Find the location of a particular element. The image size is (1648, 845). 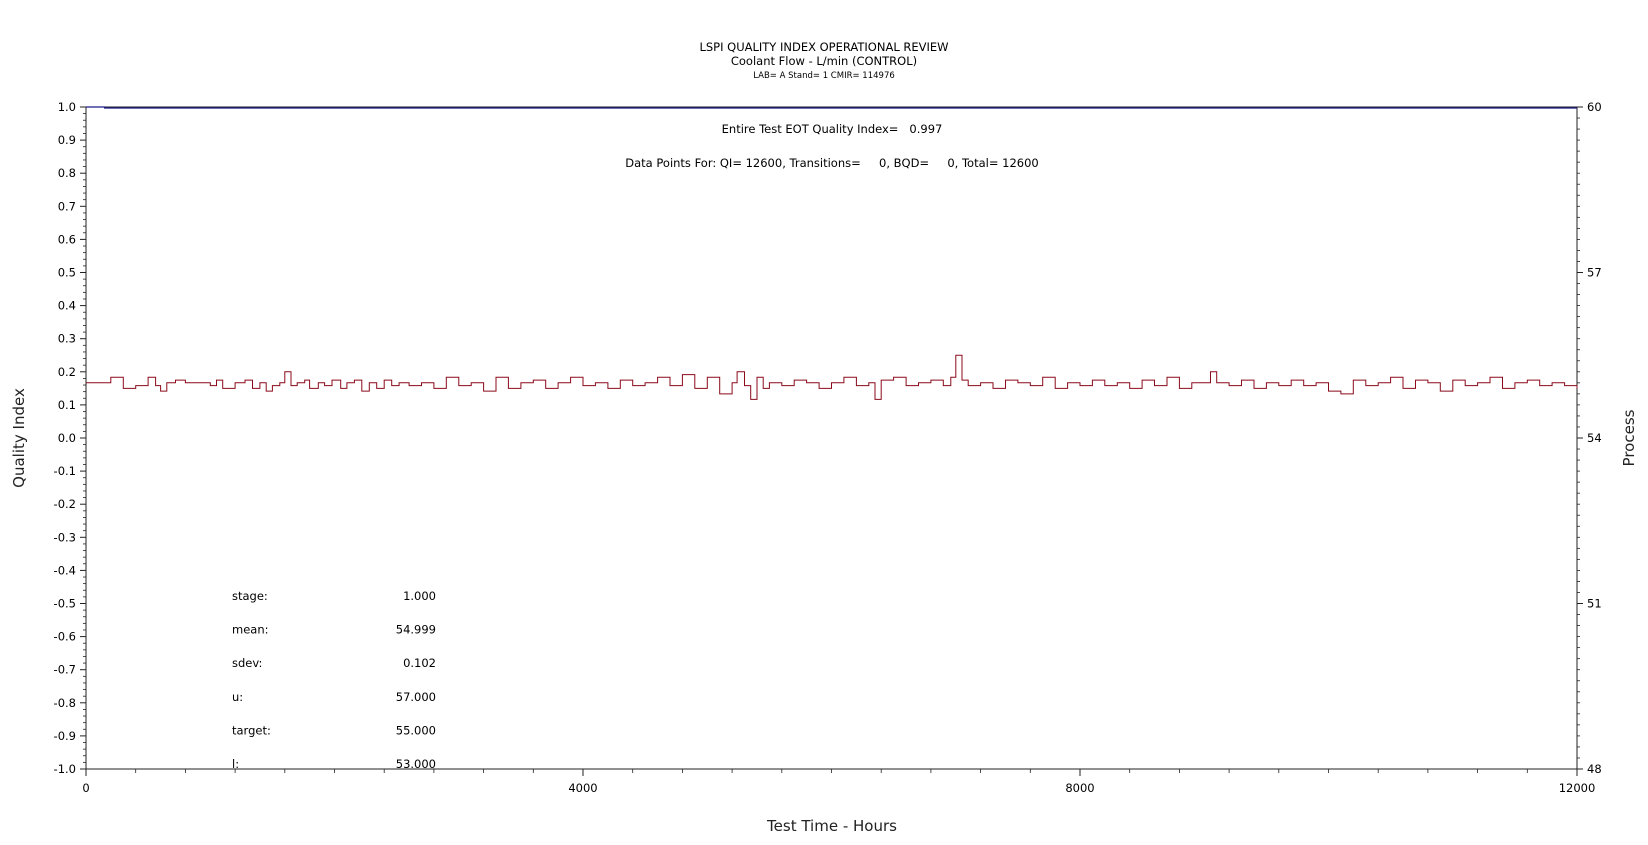

process-series is located at coordinates (832, 377).